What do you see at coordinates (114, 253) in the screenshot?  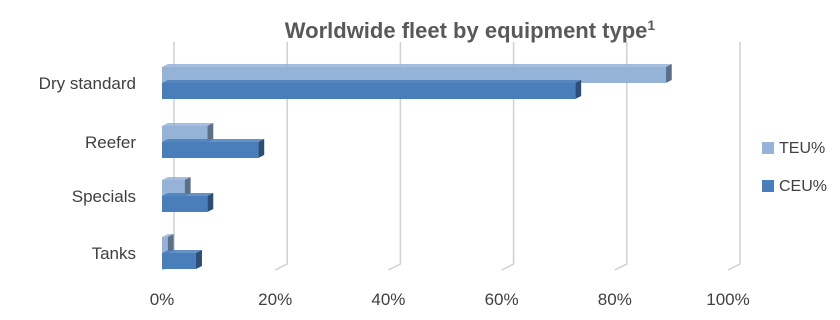 I see `category-label-tanks: Tanks` at bounding box center [114, 253].